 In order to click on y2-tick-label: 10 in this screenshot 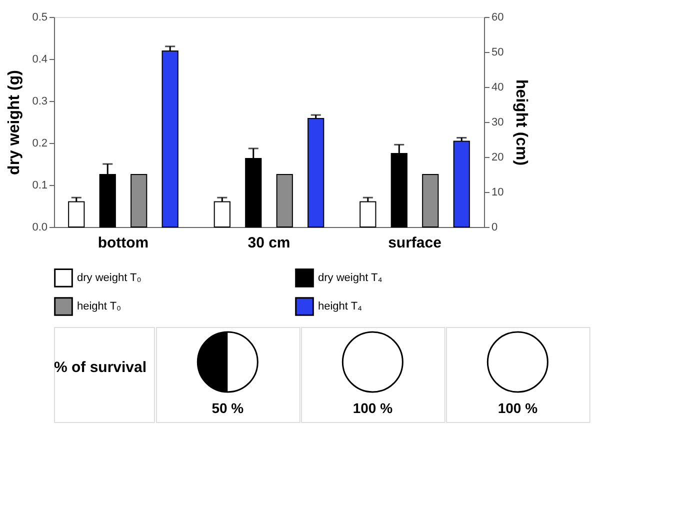, I will do `click(498, 192)`.